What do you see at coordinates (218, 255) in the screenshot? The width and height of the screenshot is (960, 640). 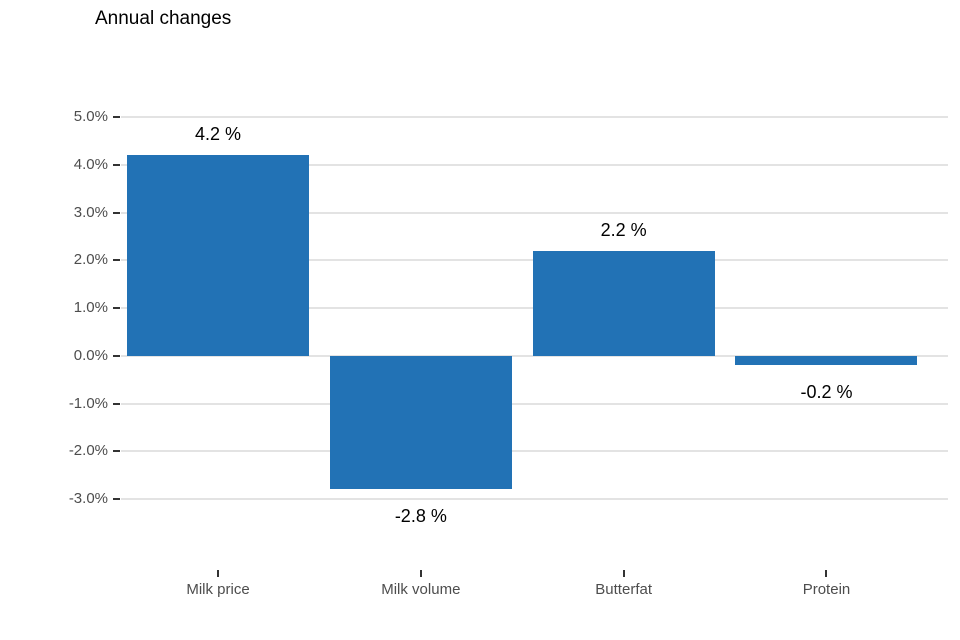 I see `bar-milk-price` at bounding box center [218, 255].